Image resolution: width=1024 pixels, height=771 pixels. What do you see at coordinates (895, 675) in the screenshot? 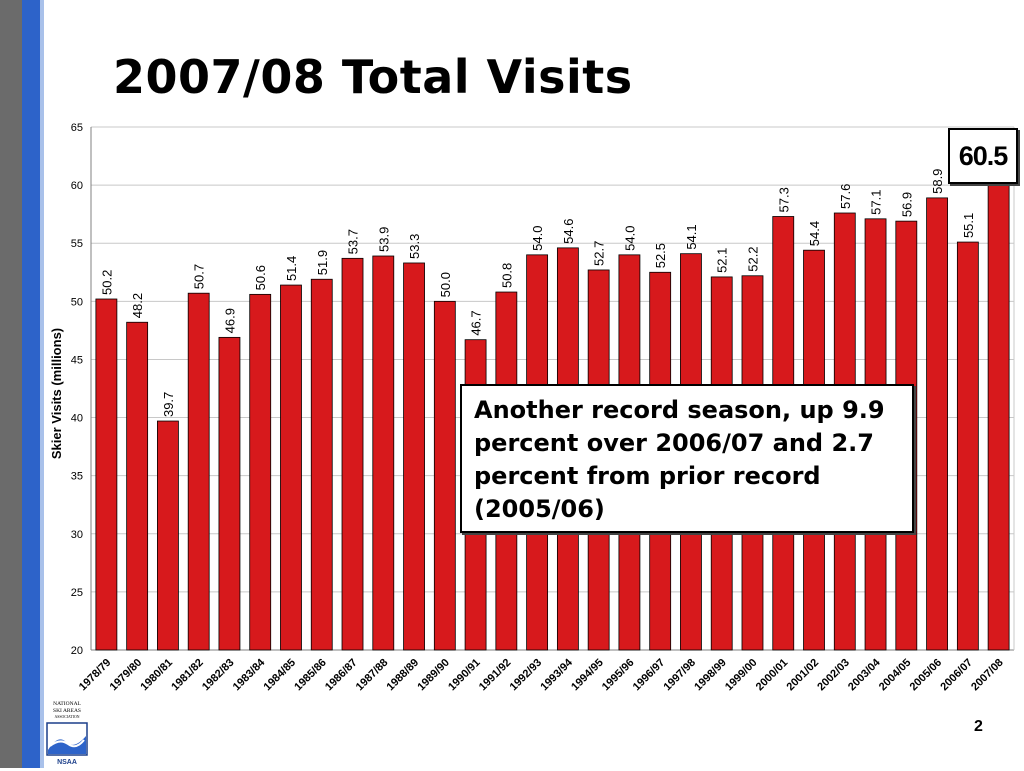
I see `x-tick-label: 2004/05` at bounding box center [895, 675].